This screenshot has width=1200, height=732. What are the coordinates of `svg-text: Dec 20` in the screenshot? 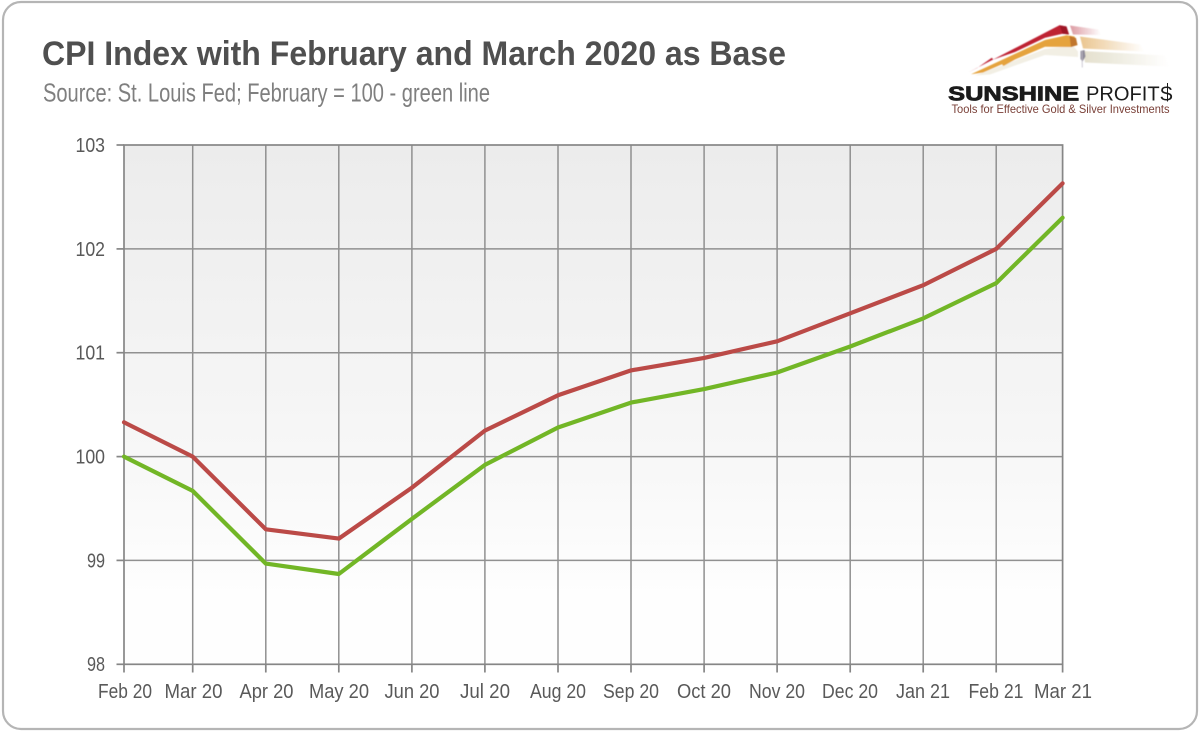 It's located at (850, 692).